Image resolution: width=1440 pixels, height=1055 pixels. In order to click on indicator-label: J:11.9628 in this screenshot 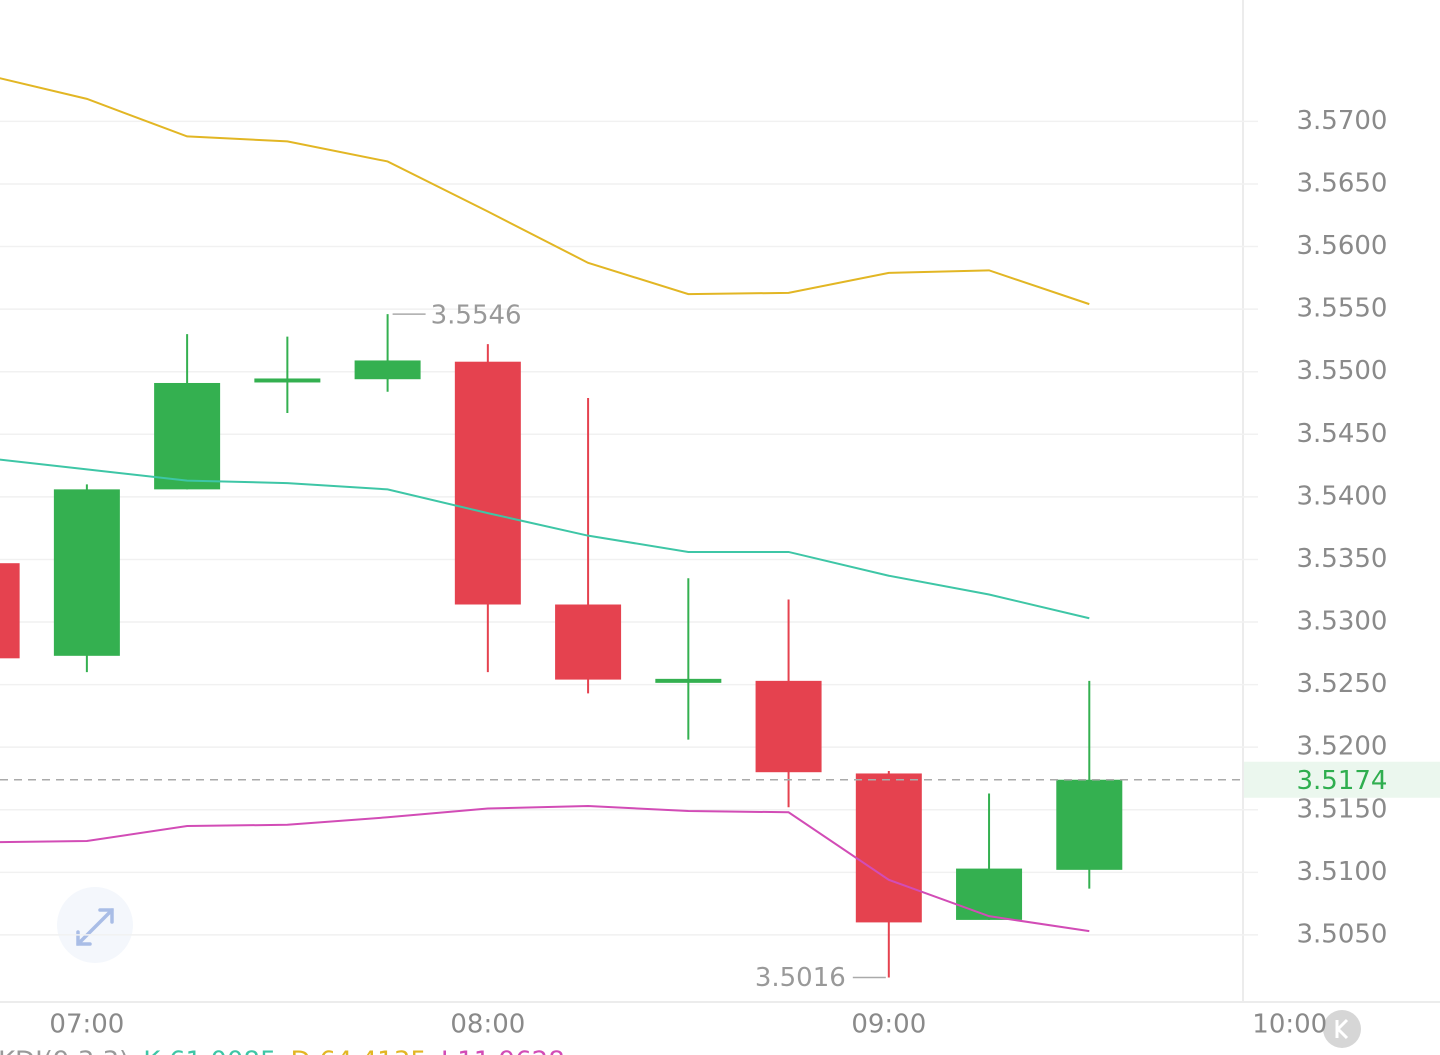, I will do `click(502, 1051)`.